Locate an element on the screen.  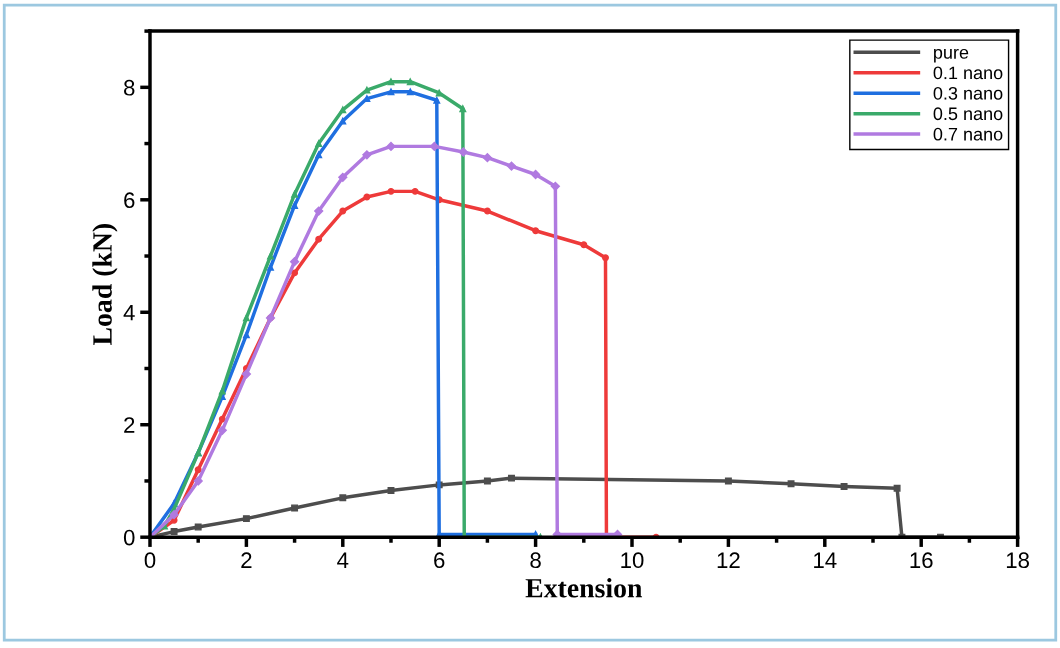
y-tick-label: 0 is located at coordinates (129, 537).